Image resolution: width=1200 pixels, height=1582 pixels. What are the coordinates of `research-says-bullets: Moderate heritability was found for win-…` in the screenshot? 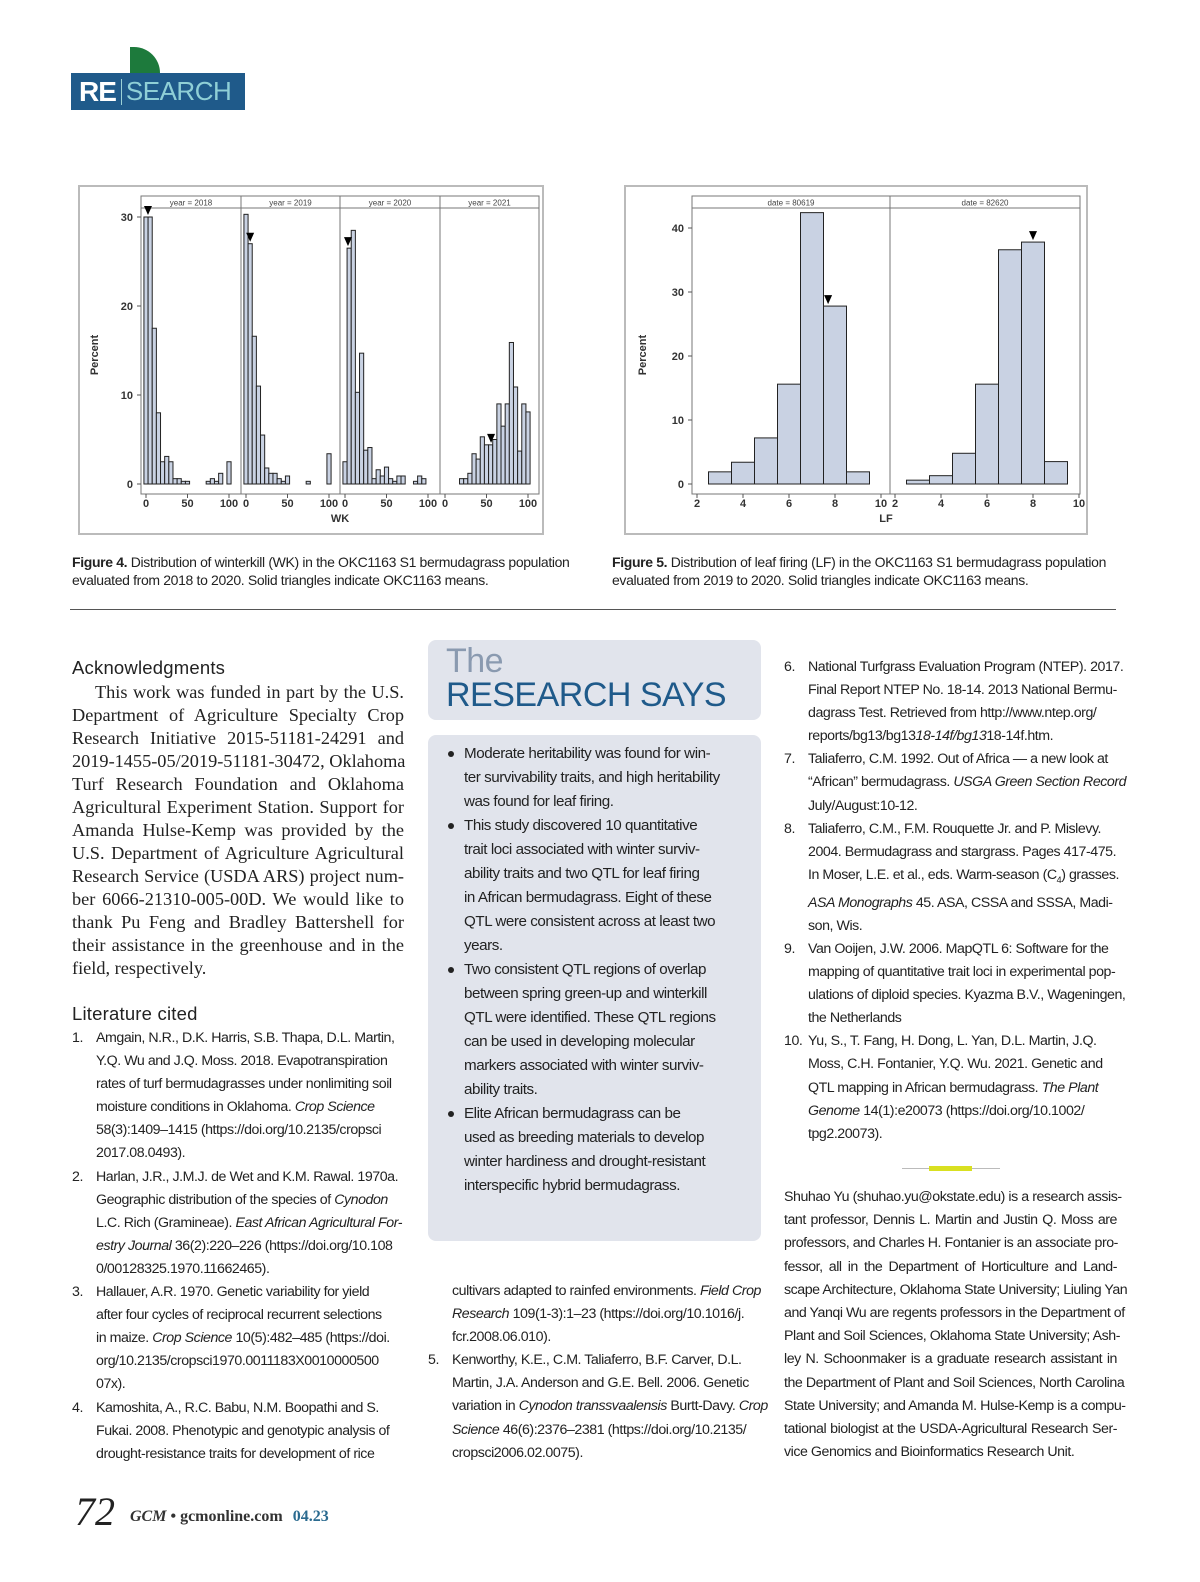 It's located at (594, 966).